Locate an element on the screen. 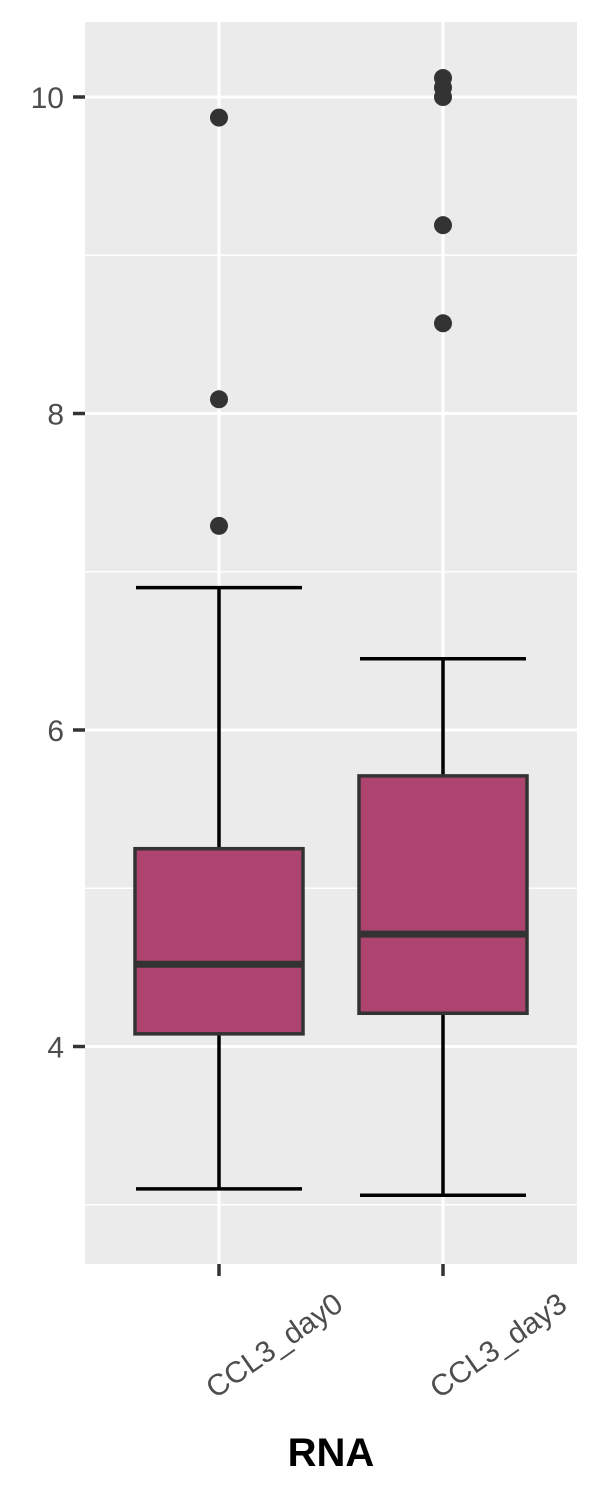  y-tick-label: 10 is located at coordinates (47, 98).